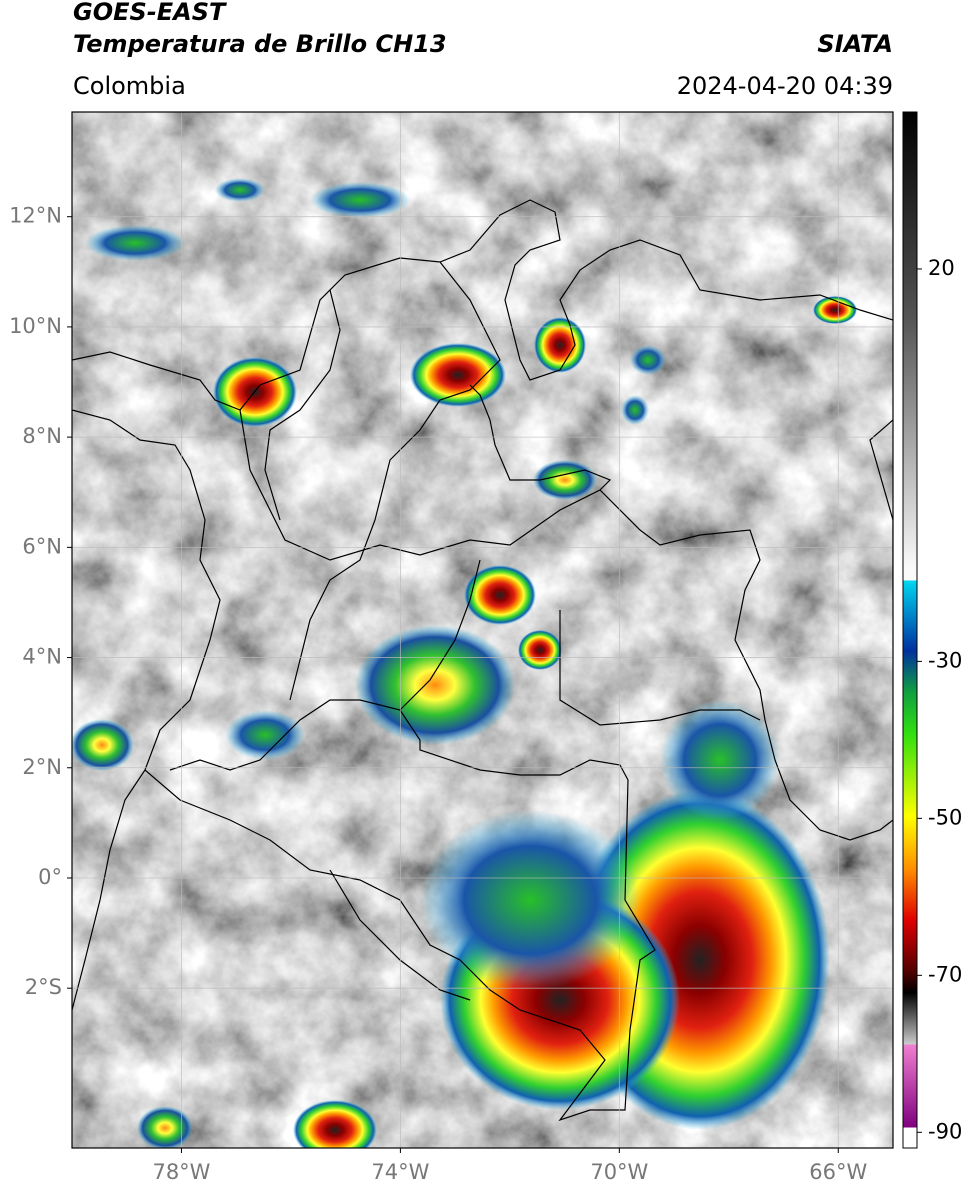  What do you see at coordinates (35, 216) in the screenshot?
I see `lat-tick-label: 12°N` at bounding box center [35, 216].